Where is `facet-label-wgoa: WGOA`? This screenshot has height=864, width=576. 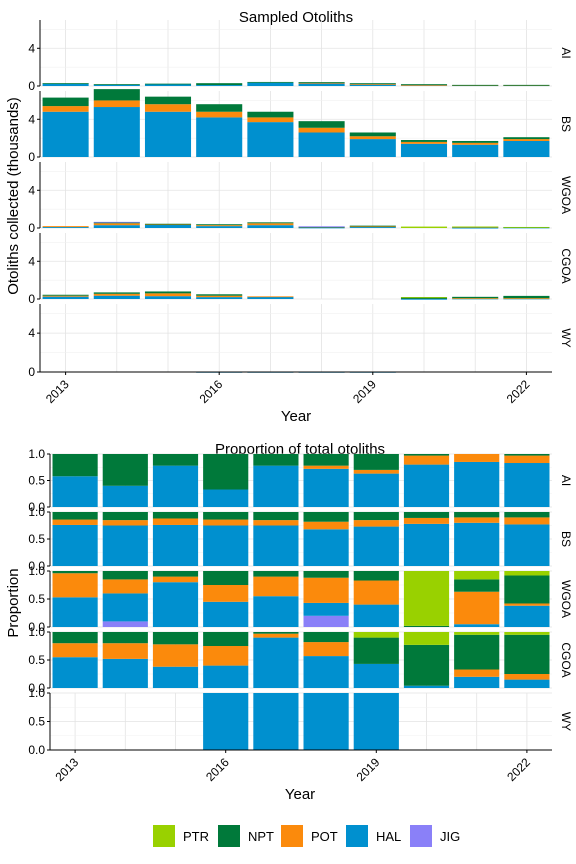
facet-label-wgoa: WGOA is located at coordinates (566, 195).